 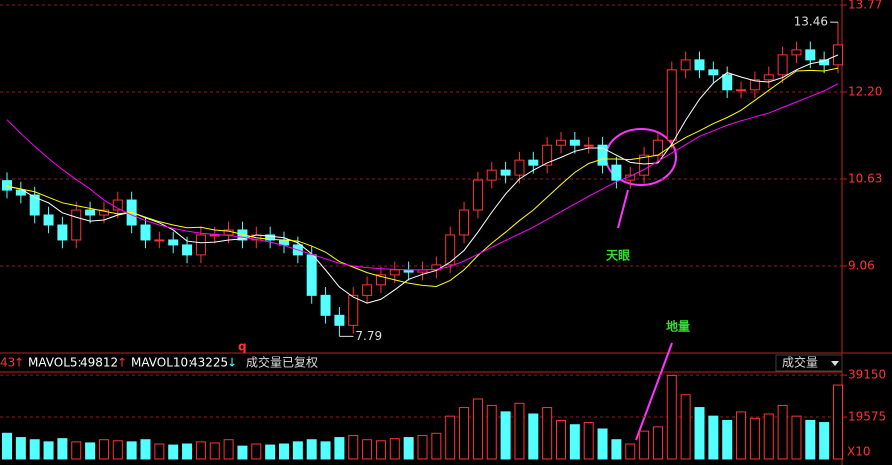 I want to click on y-tick-label: 10.63, so click(x=865, y=179).